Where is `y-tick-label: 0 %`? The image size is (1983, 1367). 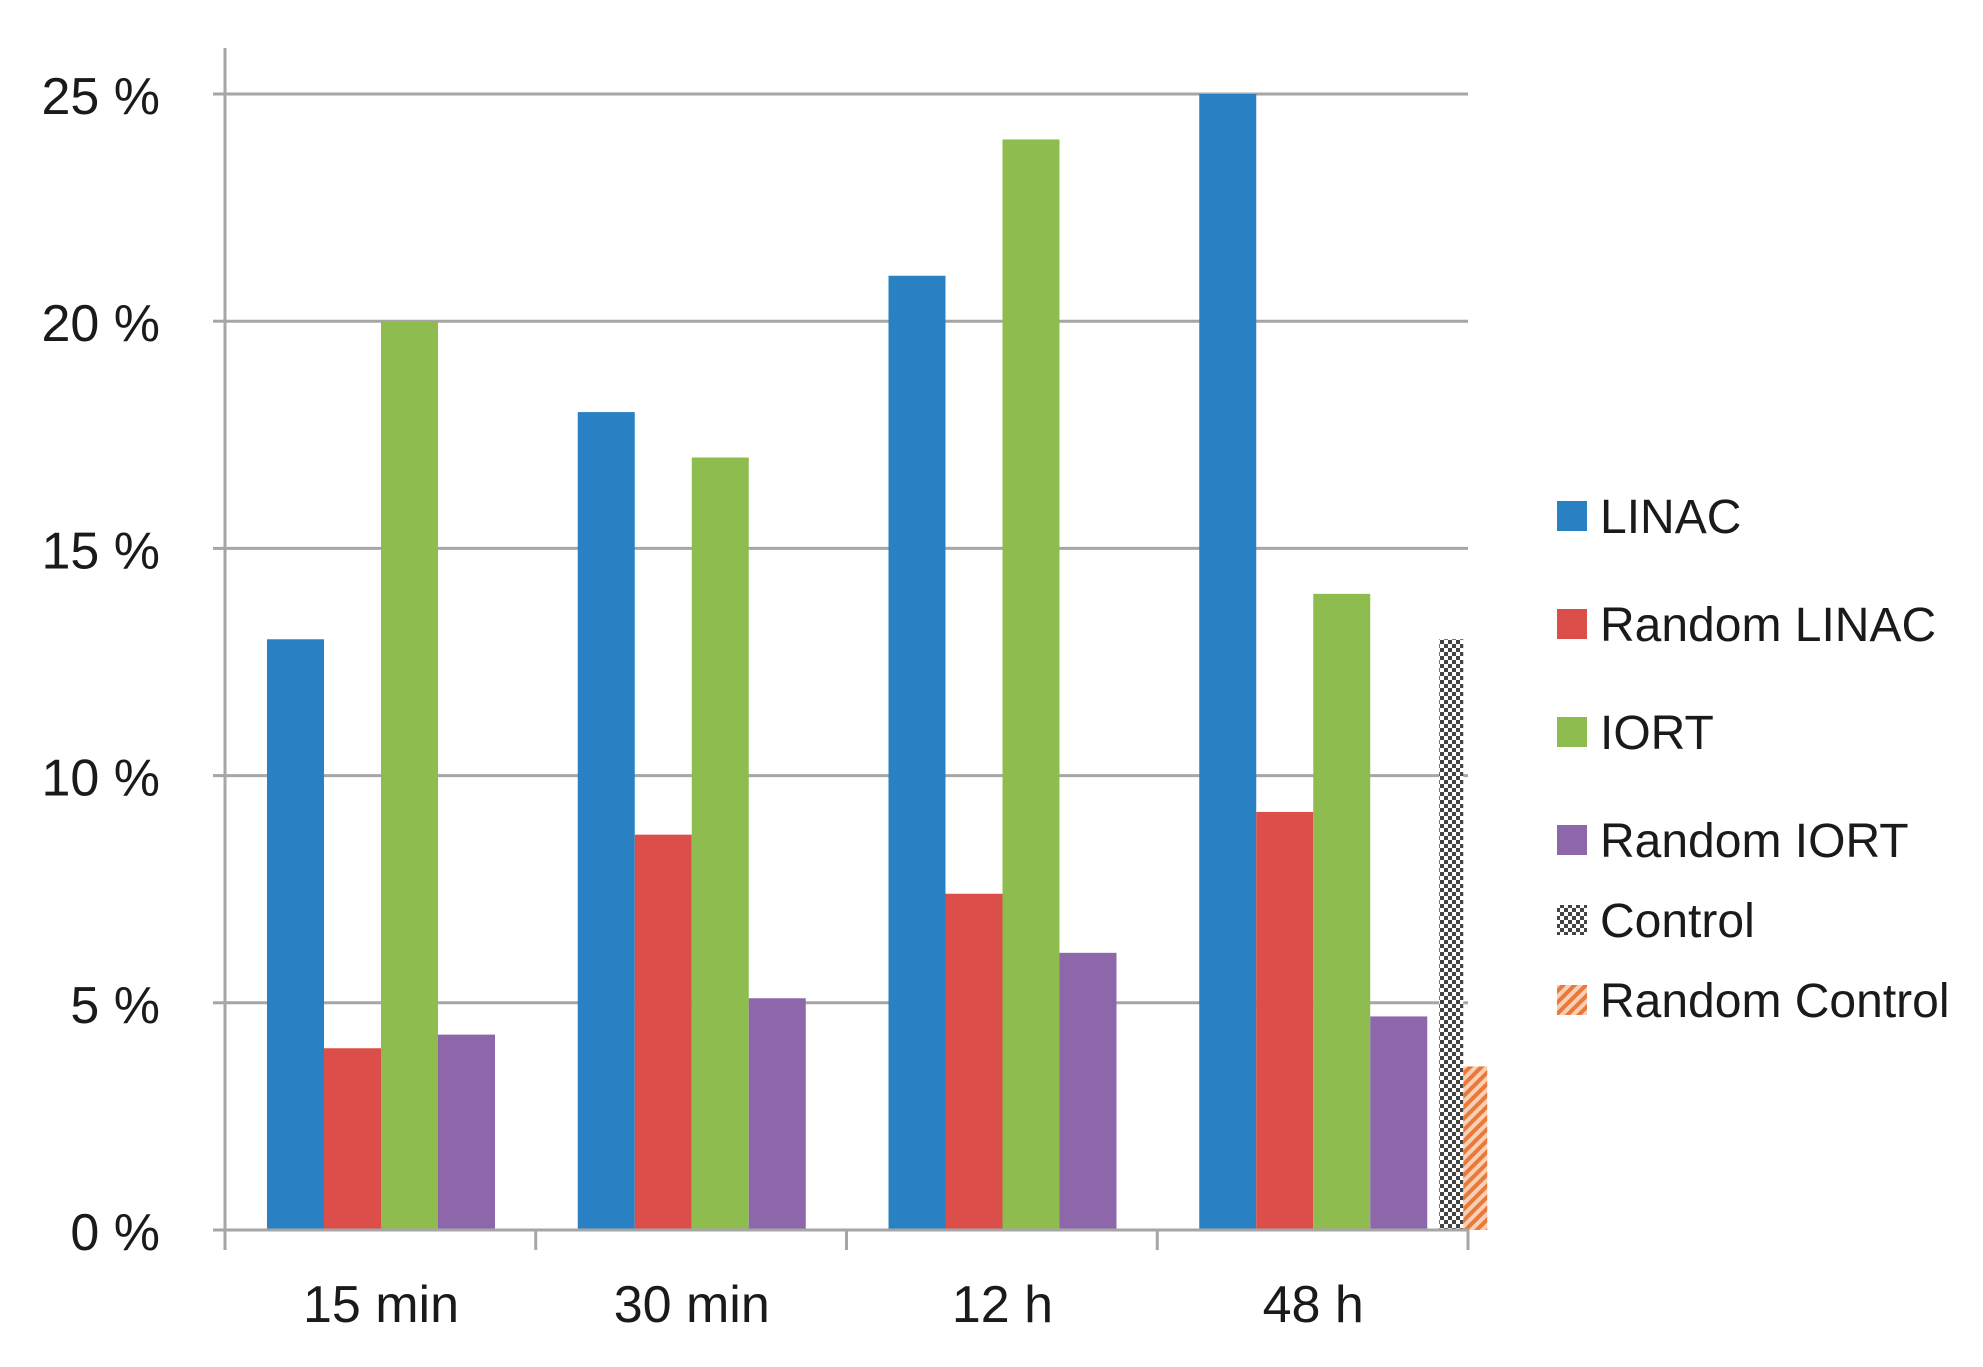 y-tick-label: 0 % is located at coordinates (115, 1233).